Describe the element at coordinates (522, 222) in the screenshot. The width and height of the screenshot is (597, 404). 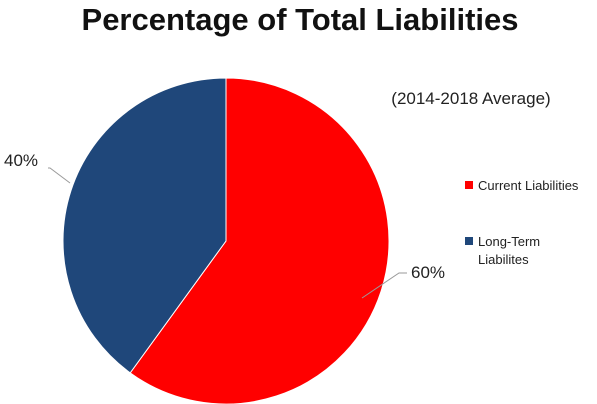
I see `legend: Current Liabilities Long-Term Liabilites` at that location.